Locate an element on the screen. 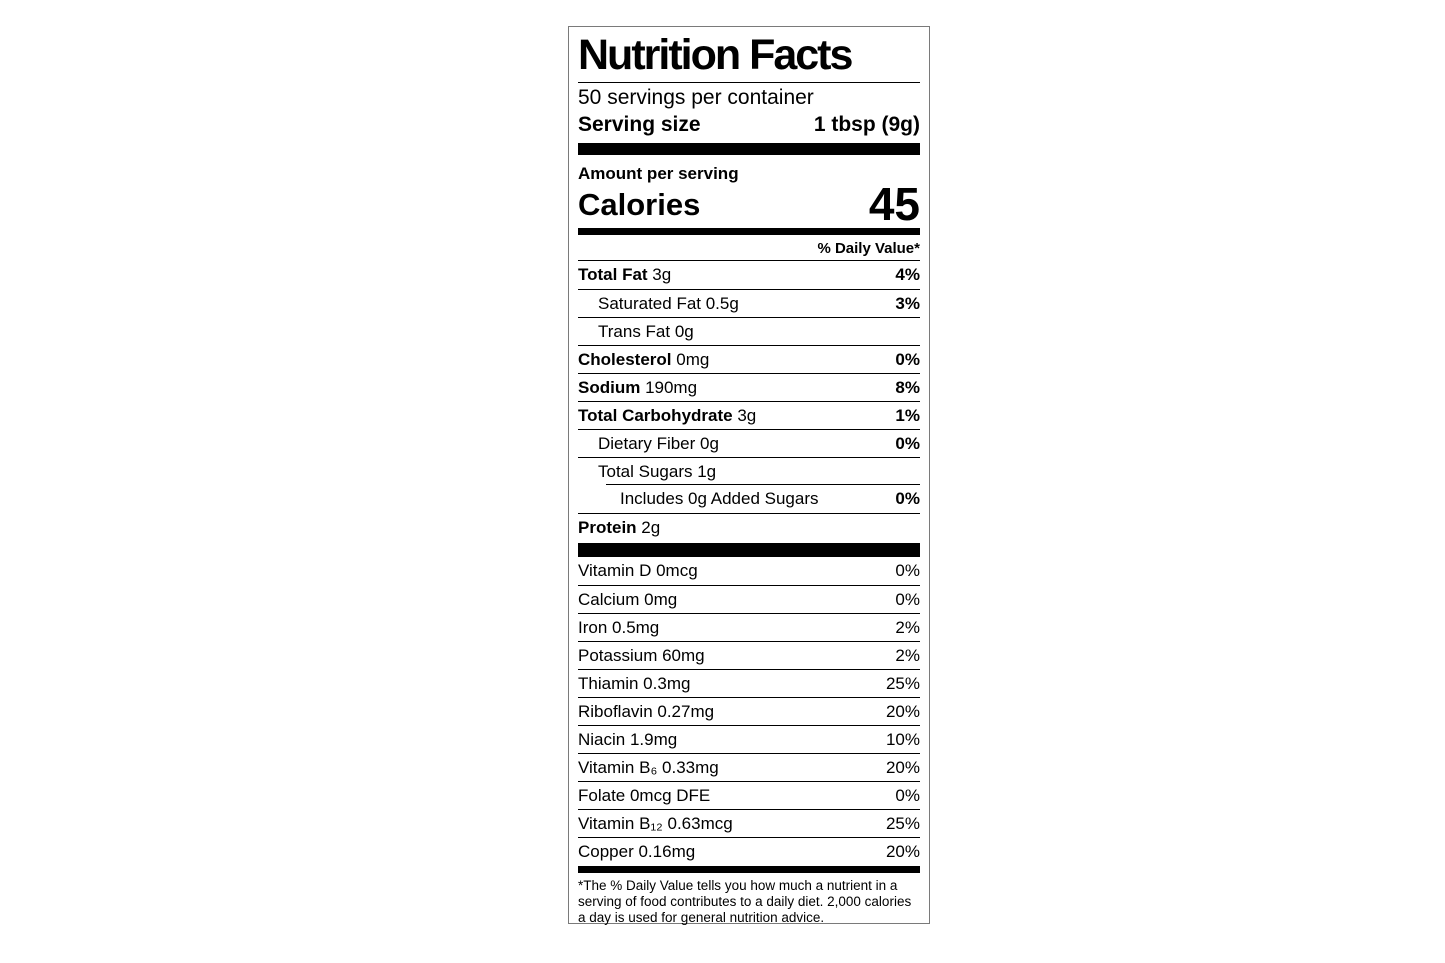 This screenshot has width=1445, height=963. nutrient-text: Thiamin 0.3mg is located at coordinates (634, 683).